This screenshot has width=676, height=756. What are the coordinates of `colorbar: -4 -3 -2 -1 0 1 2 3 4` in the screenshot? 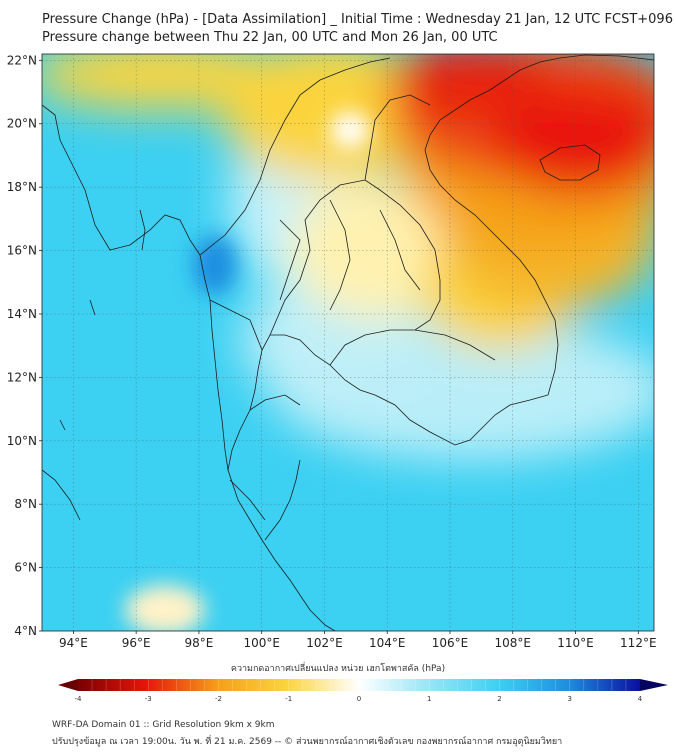 It's located at (363, 691).